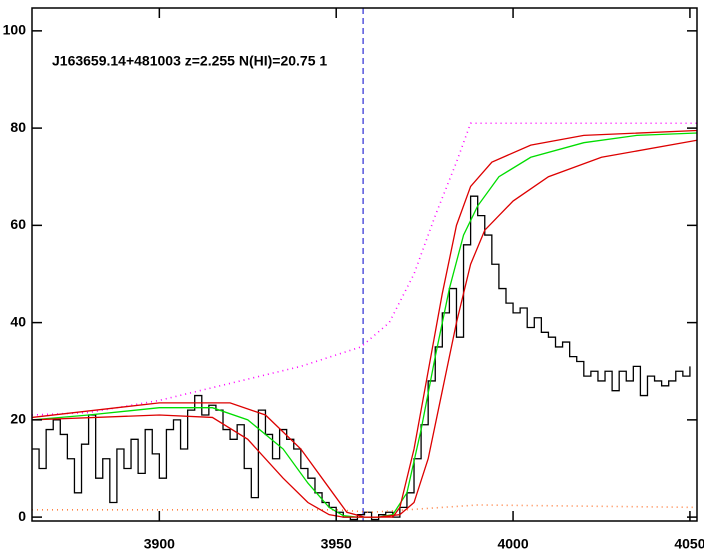  What do you see at coordinates (189, 61) in the screenshot?
I see `annotation: J163659.14+481003 z=2.255 N(HI)=20.75 1` at bounding box center [189, 61].